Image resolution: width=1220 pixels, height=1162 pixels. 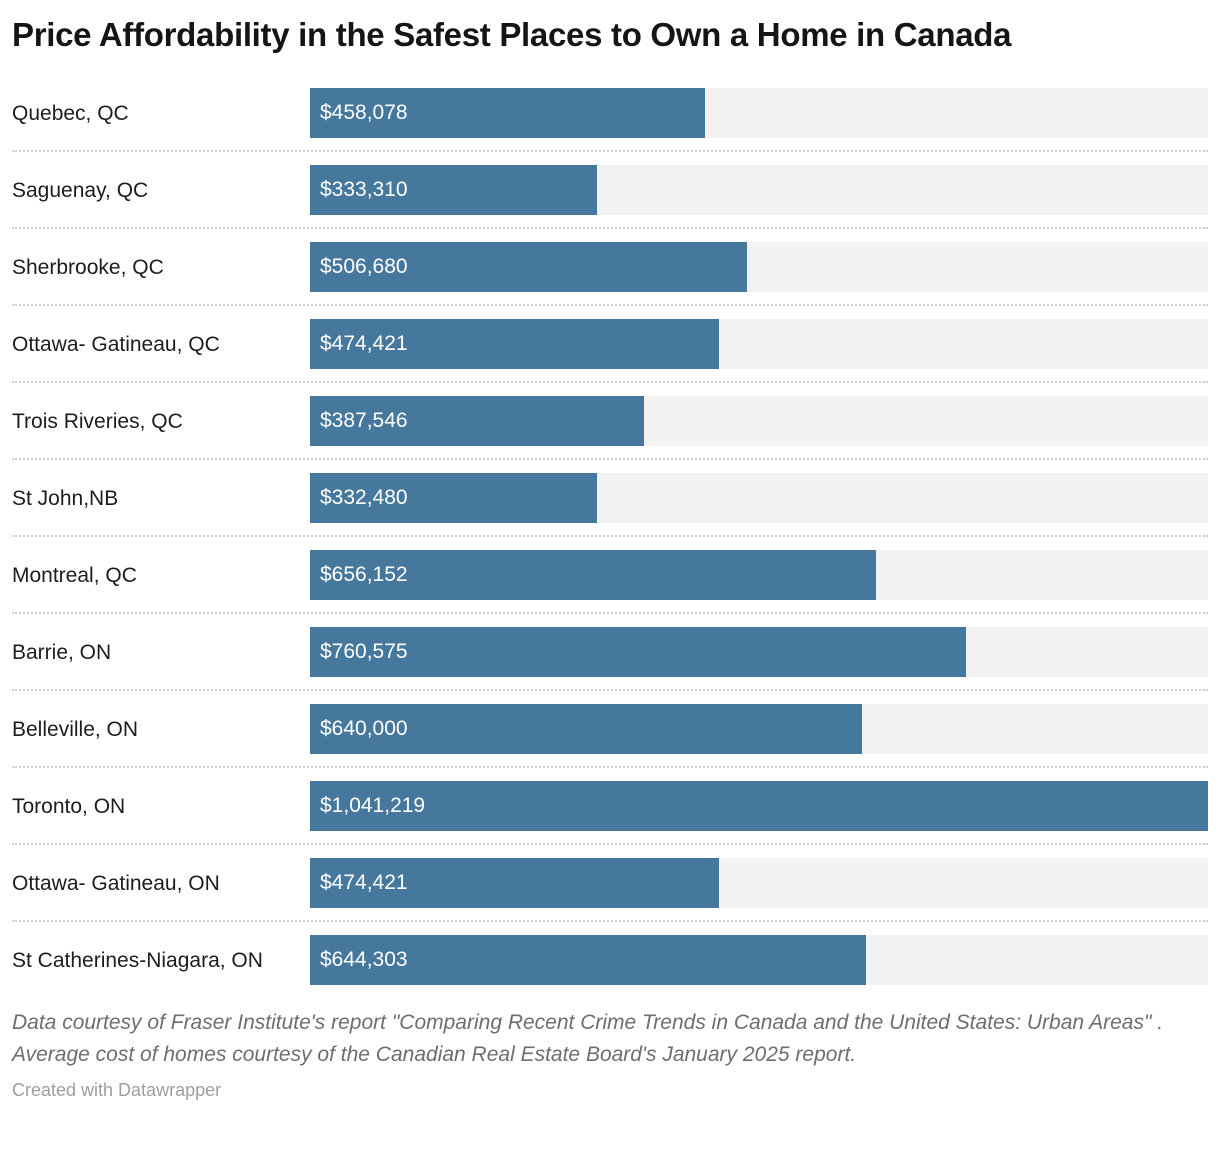 I want to click on bar-track: $644,303, so click(x=759, y=960).